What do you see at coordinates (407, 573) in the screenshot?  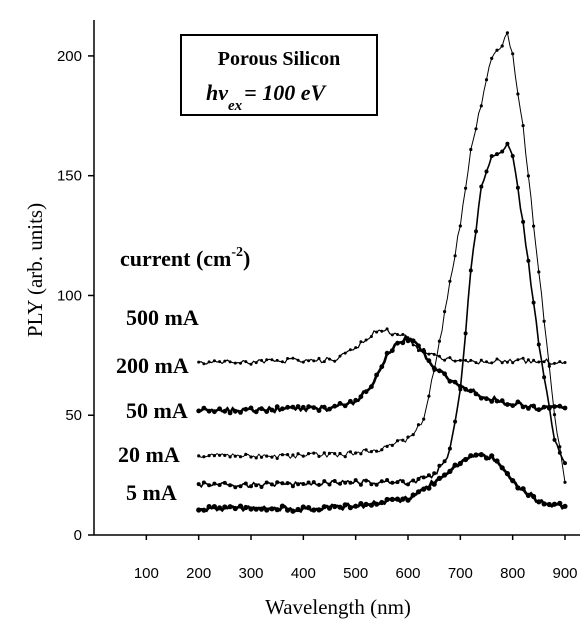 I see `x-tick-label: 600` at bounding box center [407, 573].